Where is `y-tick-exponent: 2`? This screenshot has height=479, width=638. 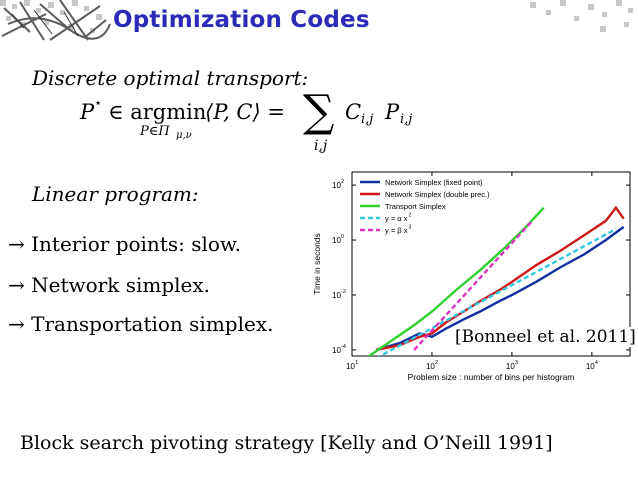 y-tick-exponent: 2 is located at coordinates (342, 182).